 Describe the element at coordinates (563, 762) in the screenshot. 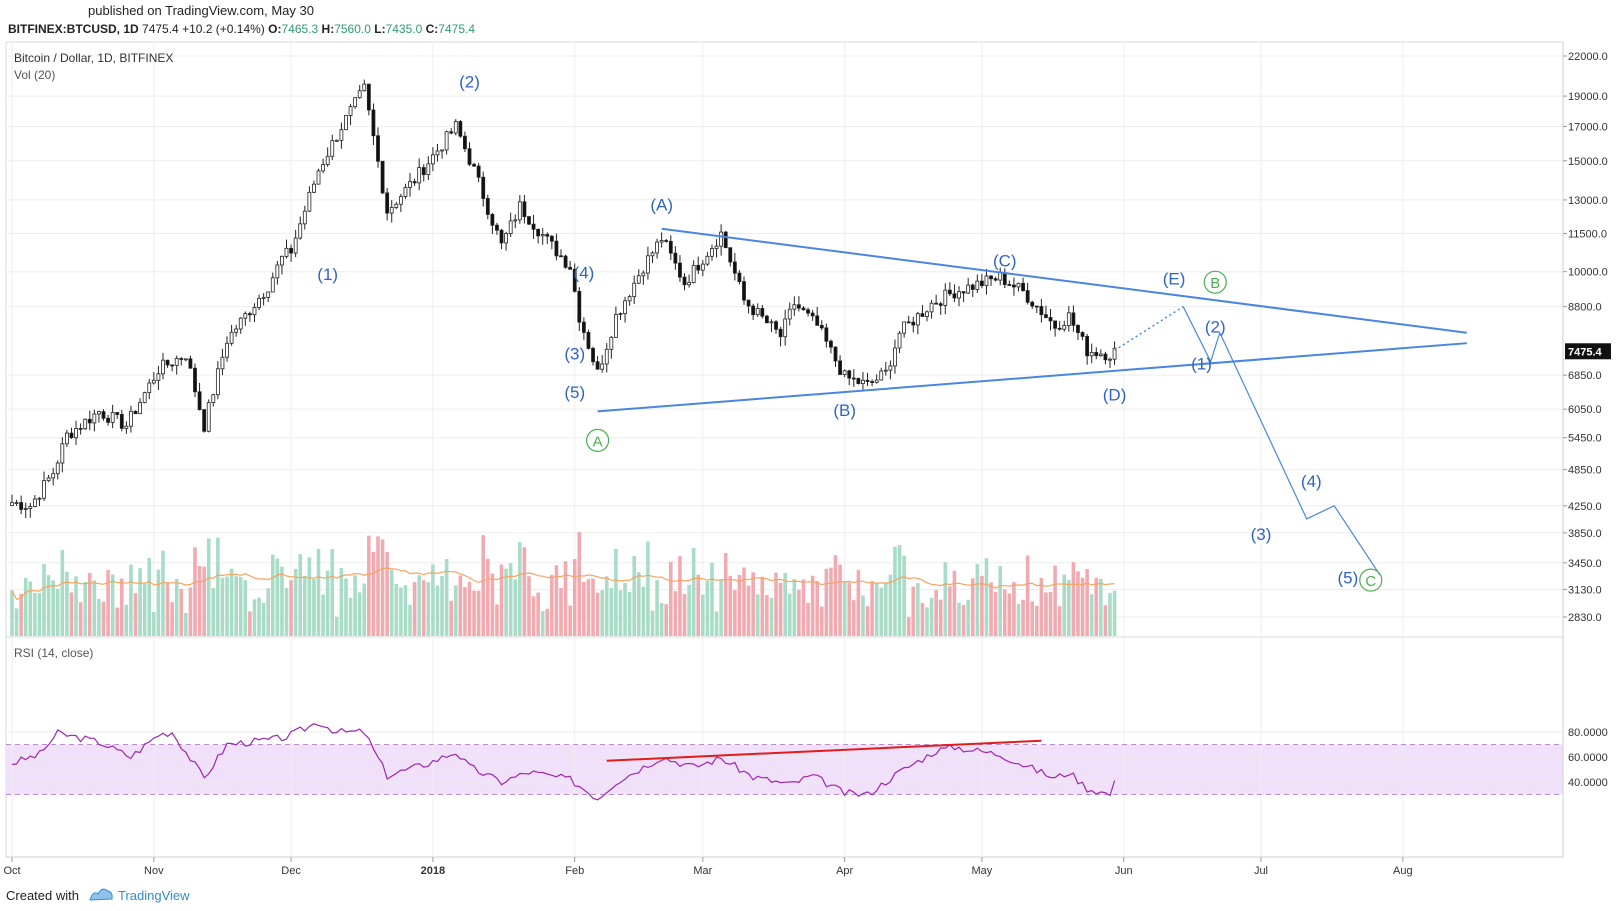

I see `rsi-line` at that location.